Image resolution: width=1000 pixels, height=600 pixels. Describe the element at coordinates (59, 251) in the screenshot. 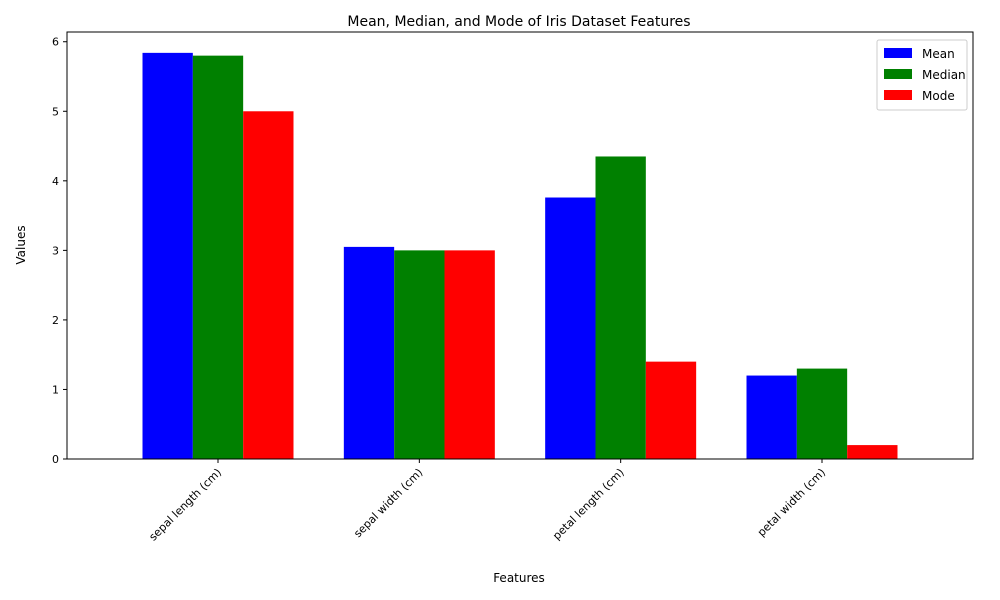

I see `y-axis: 0 1 2 3 4 5 6` at that location.